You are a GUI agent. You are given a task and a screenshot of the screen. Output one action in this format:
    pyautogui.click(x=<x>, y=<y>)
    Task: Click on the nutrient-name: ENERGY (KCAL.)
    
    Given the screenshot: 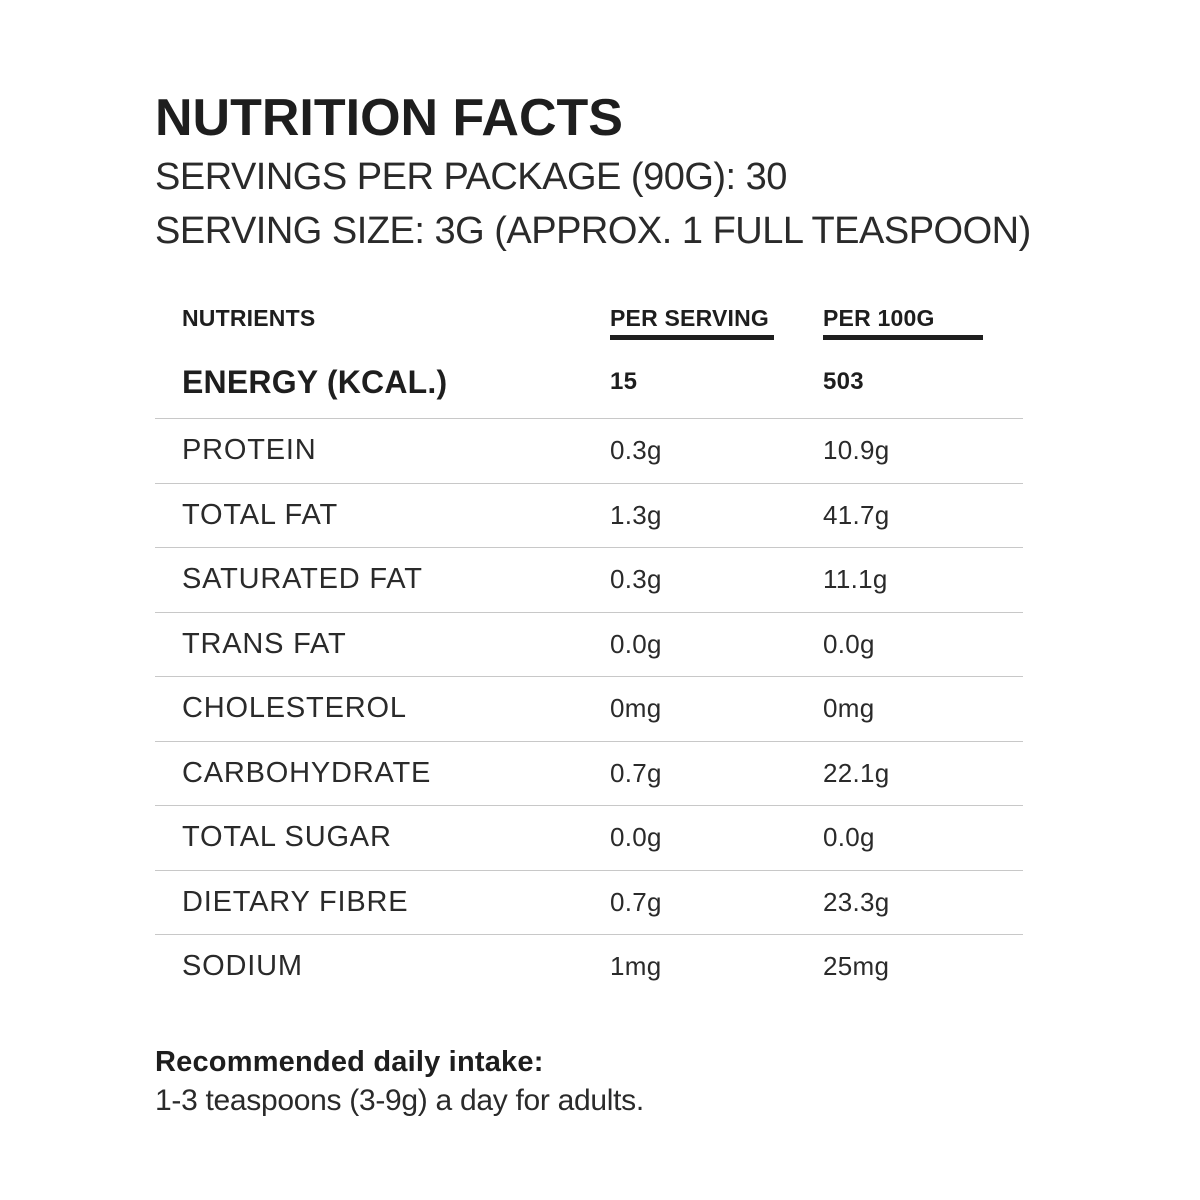 What is the action you would take?
    pyautogui.click(x=315, y=381)
    